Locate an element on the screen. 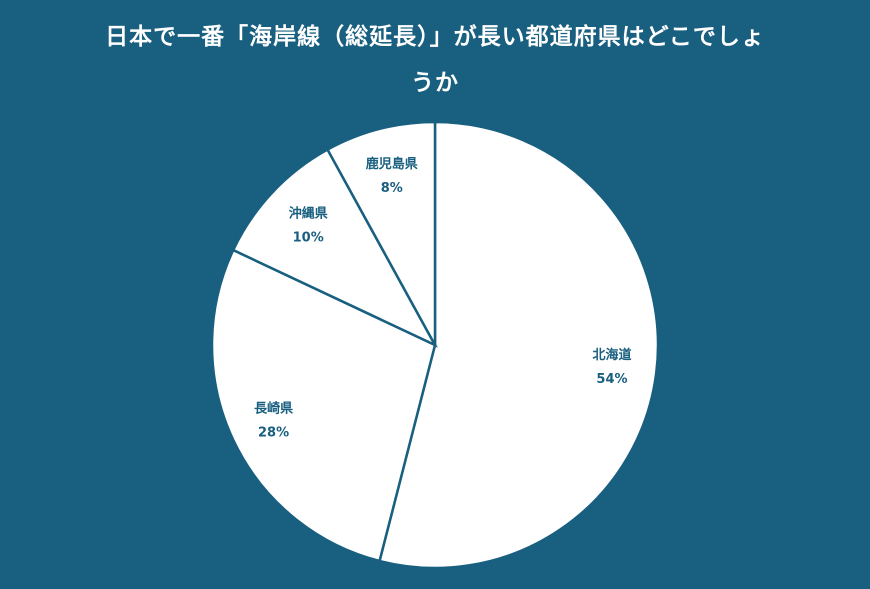 The image size is (870, 589). slice-value: 54% is located at coordinates (611, 379).